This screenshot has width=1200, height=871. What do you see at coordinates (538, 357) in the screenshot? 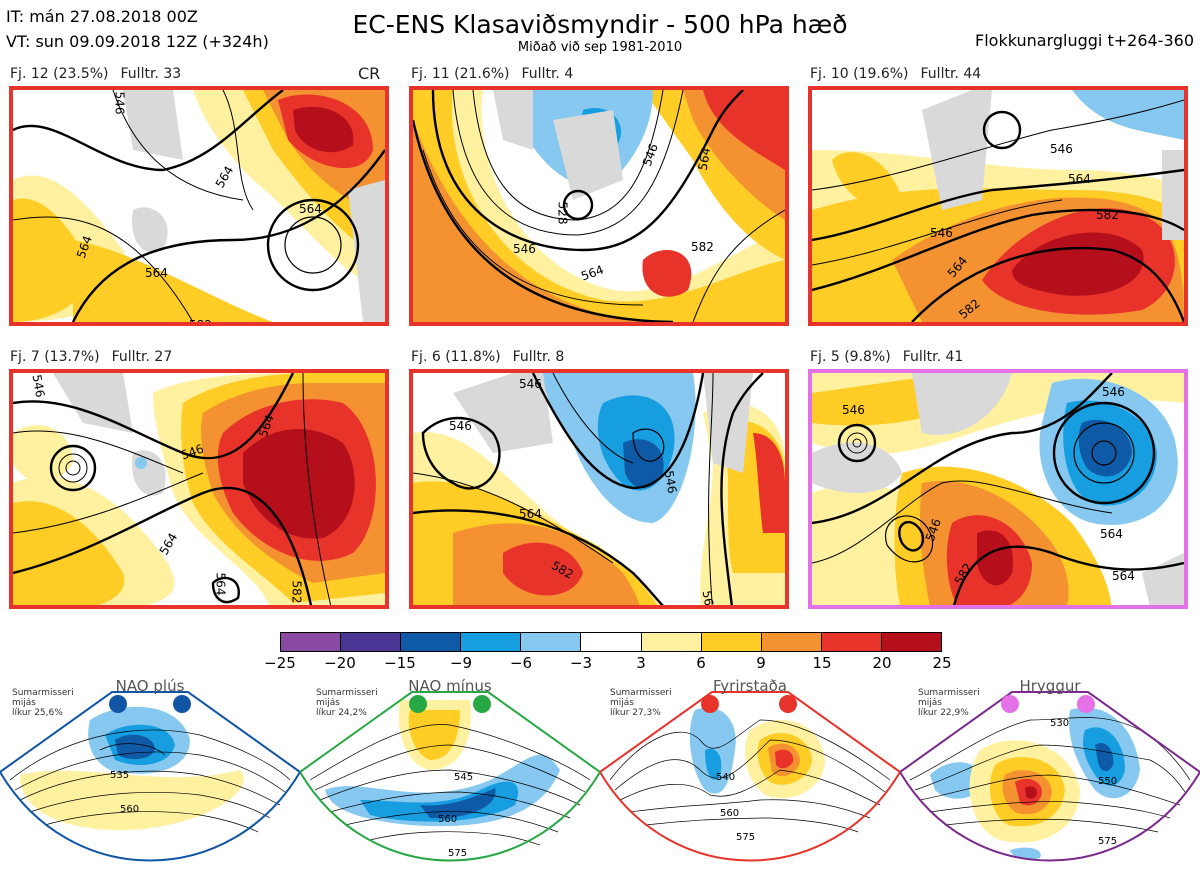
I see `member-label: Fulltr. 8` at bounding box center [538, 357].